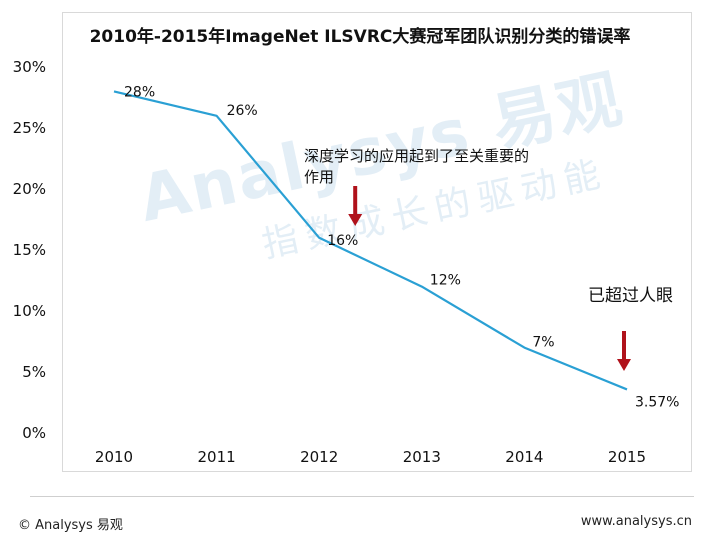 The width and height of the screenshot is (720, 540). Describe the element at coordinates (630, 296) in the screenshot. I see `annotation-surpass-human: 已超过人眼` at that location.